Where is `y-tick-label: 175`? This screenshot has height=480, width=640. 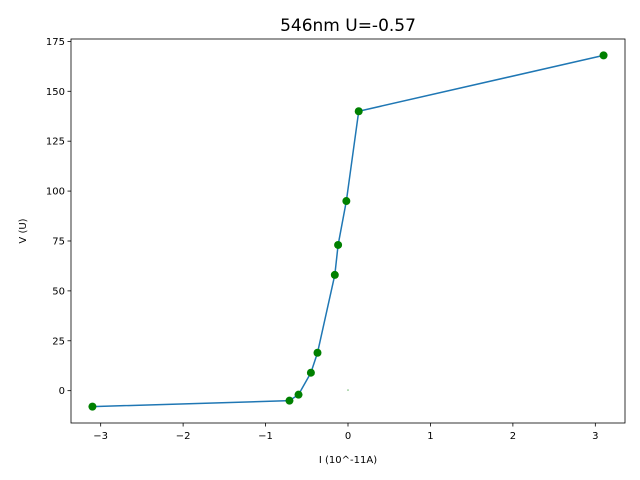 y-tick-label: 175 is located at coordinates (55, 42).